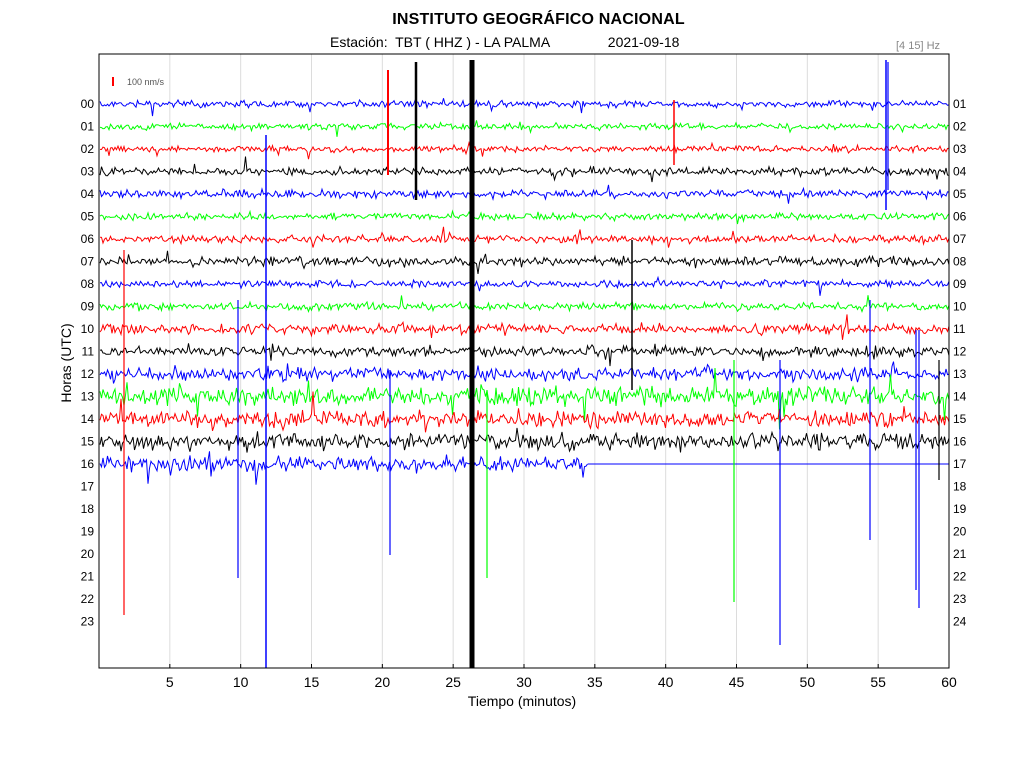 The width and height of the screenshot is (1025, 768). Describe the element at coordinates (241, 682) in the screenshot. I see `x-tick-label: 10` at that location.